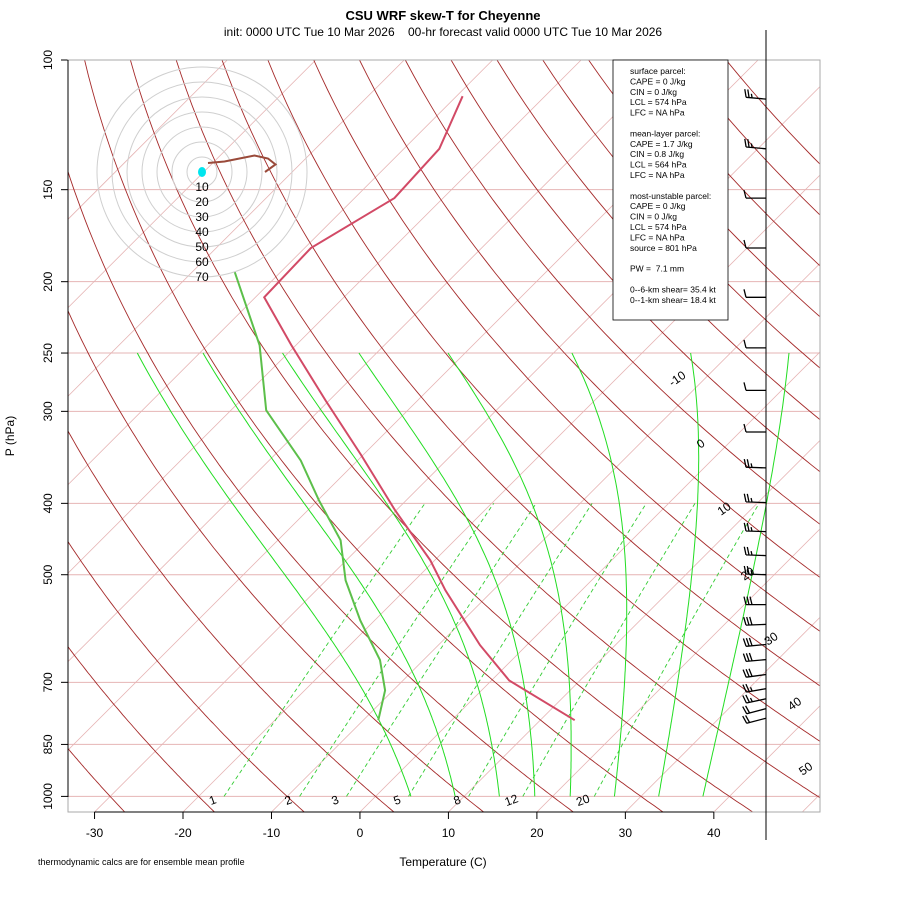  What do you see at coordinates (310, 496) in the screenshot?
I see `dewpoint-profile` at bounding box center [310, 496].